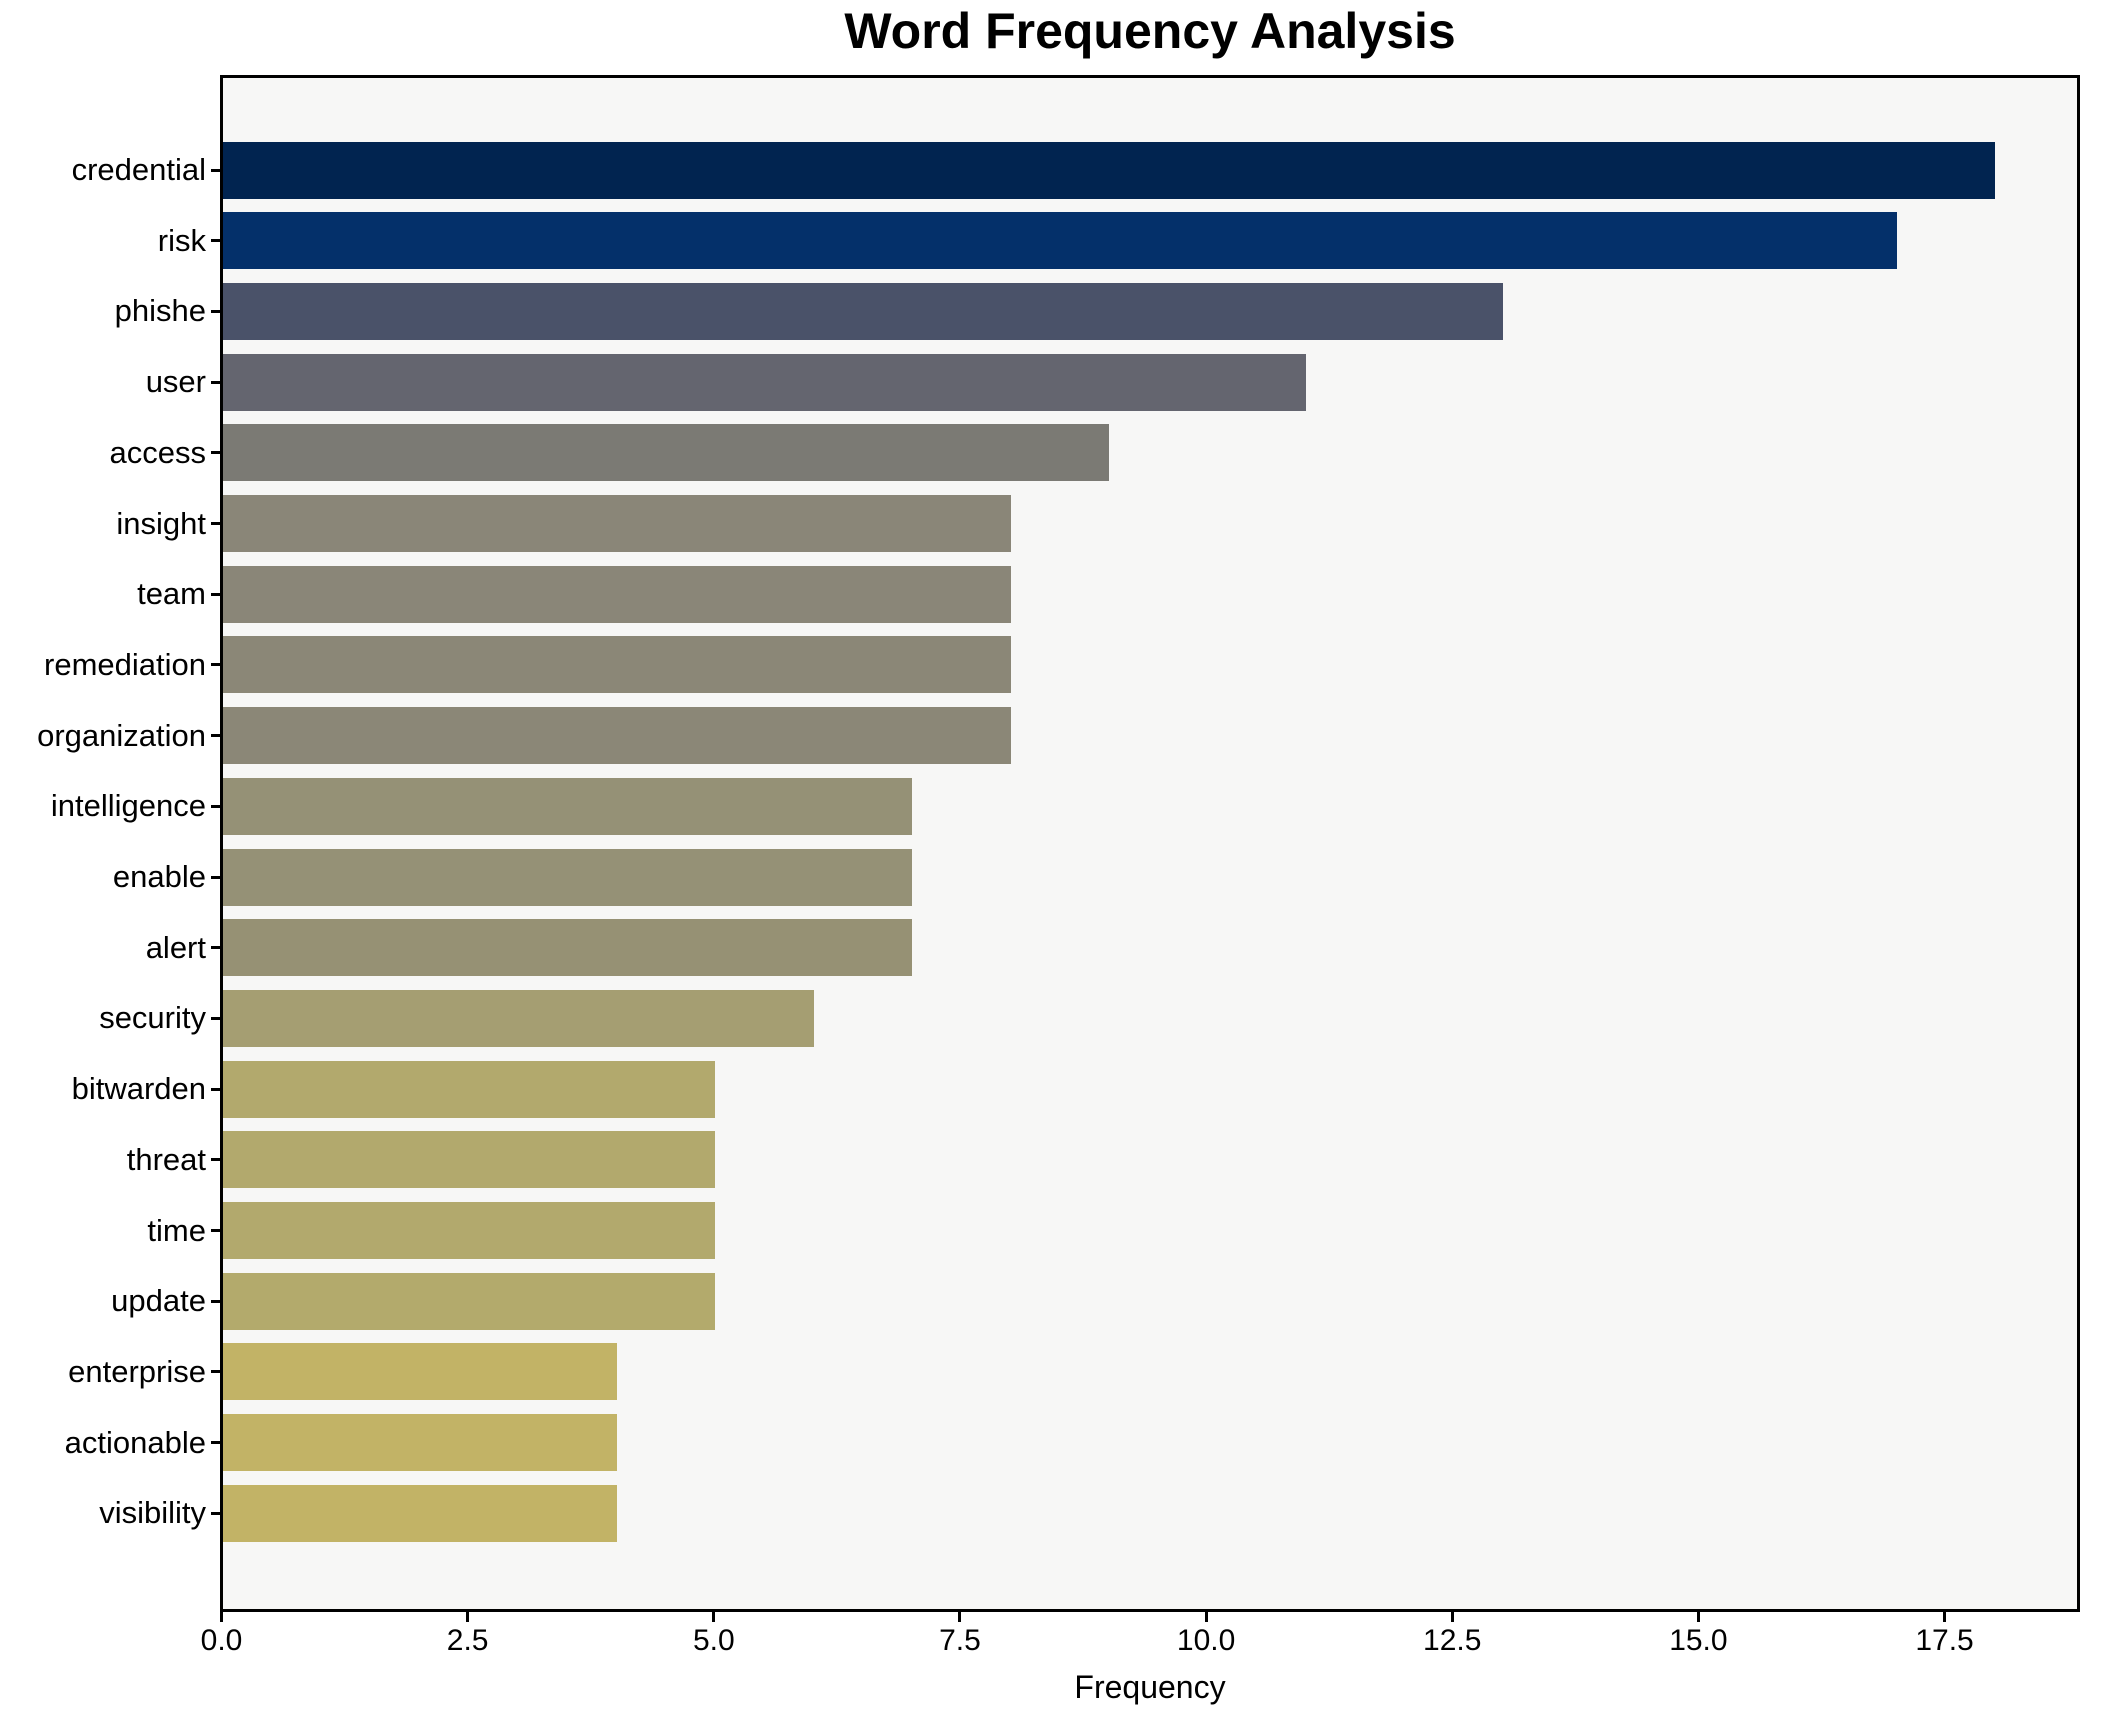 Image resolution: width=2101 pixels, height=1722 pixels. What do you see at coordinates (157, 452) in the screenshot?
I see `y-axis-label-access: access` at bounding box center [157, 452].